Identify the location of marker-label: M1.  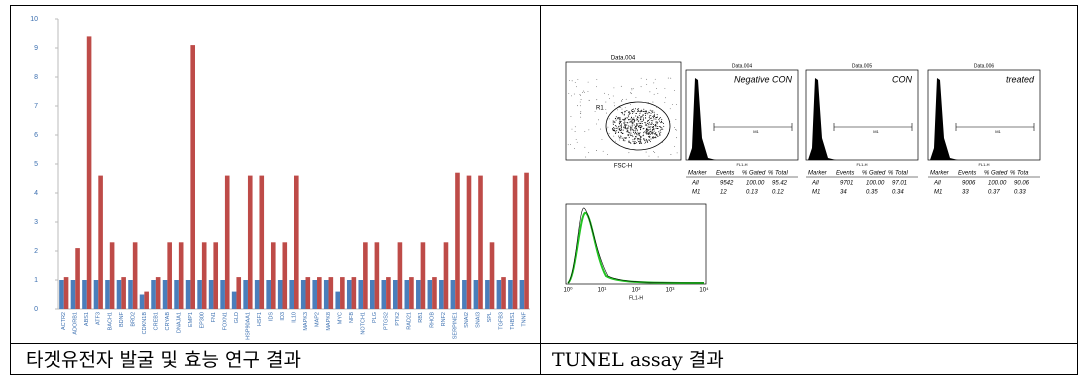
(756, 131).